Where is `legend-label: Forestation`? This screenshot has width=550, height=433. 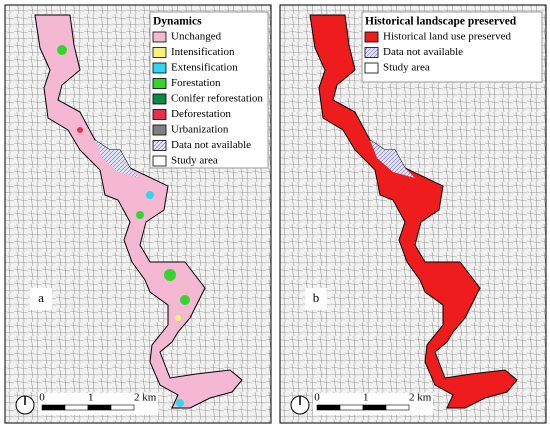
legend-label: Forestation is located at coordinates (196, 83).